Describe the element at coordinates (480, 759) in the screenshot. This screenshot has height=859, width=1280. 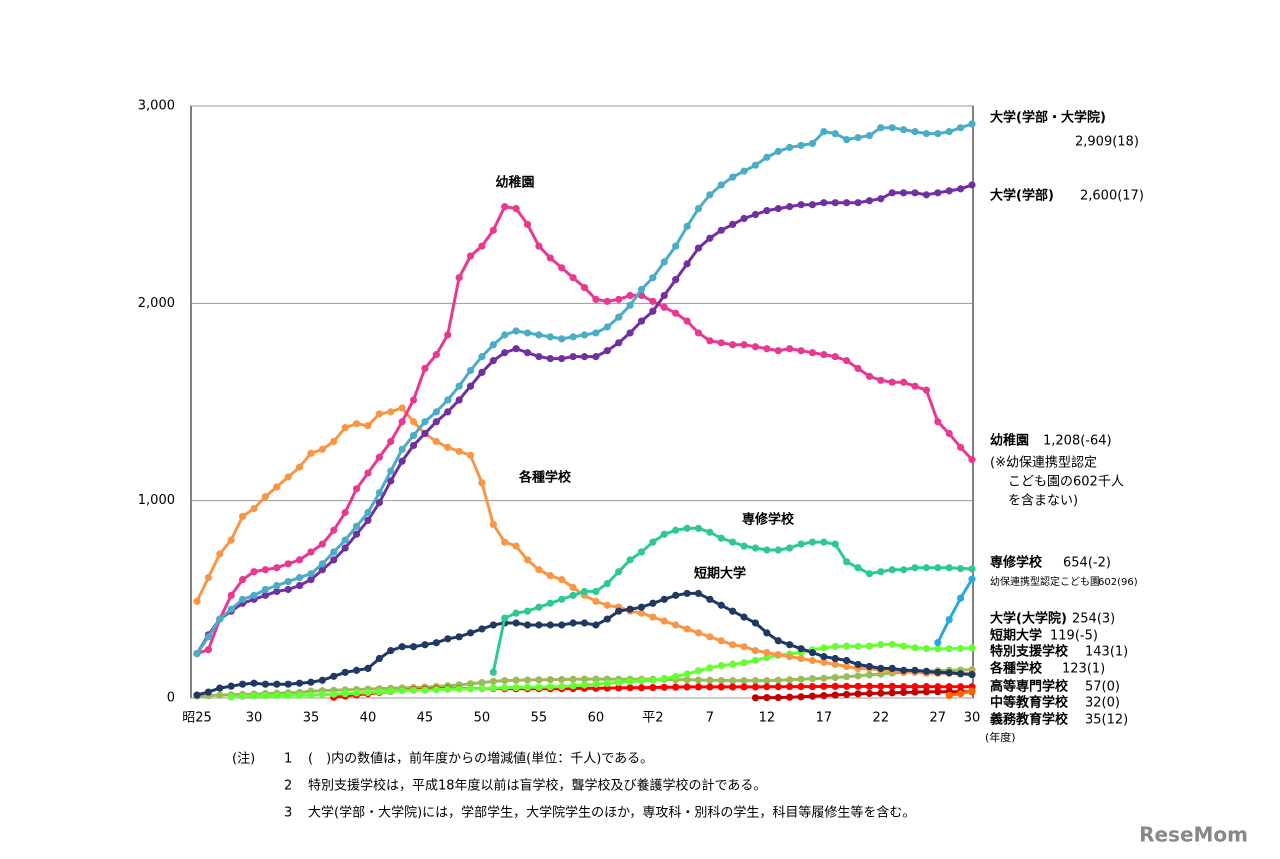
I see `note-text: ( )内の数値は，前年度からの増減値(単位：千人)である。` at that location.